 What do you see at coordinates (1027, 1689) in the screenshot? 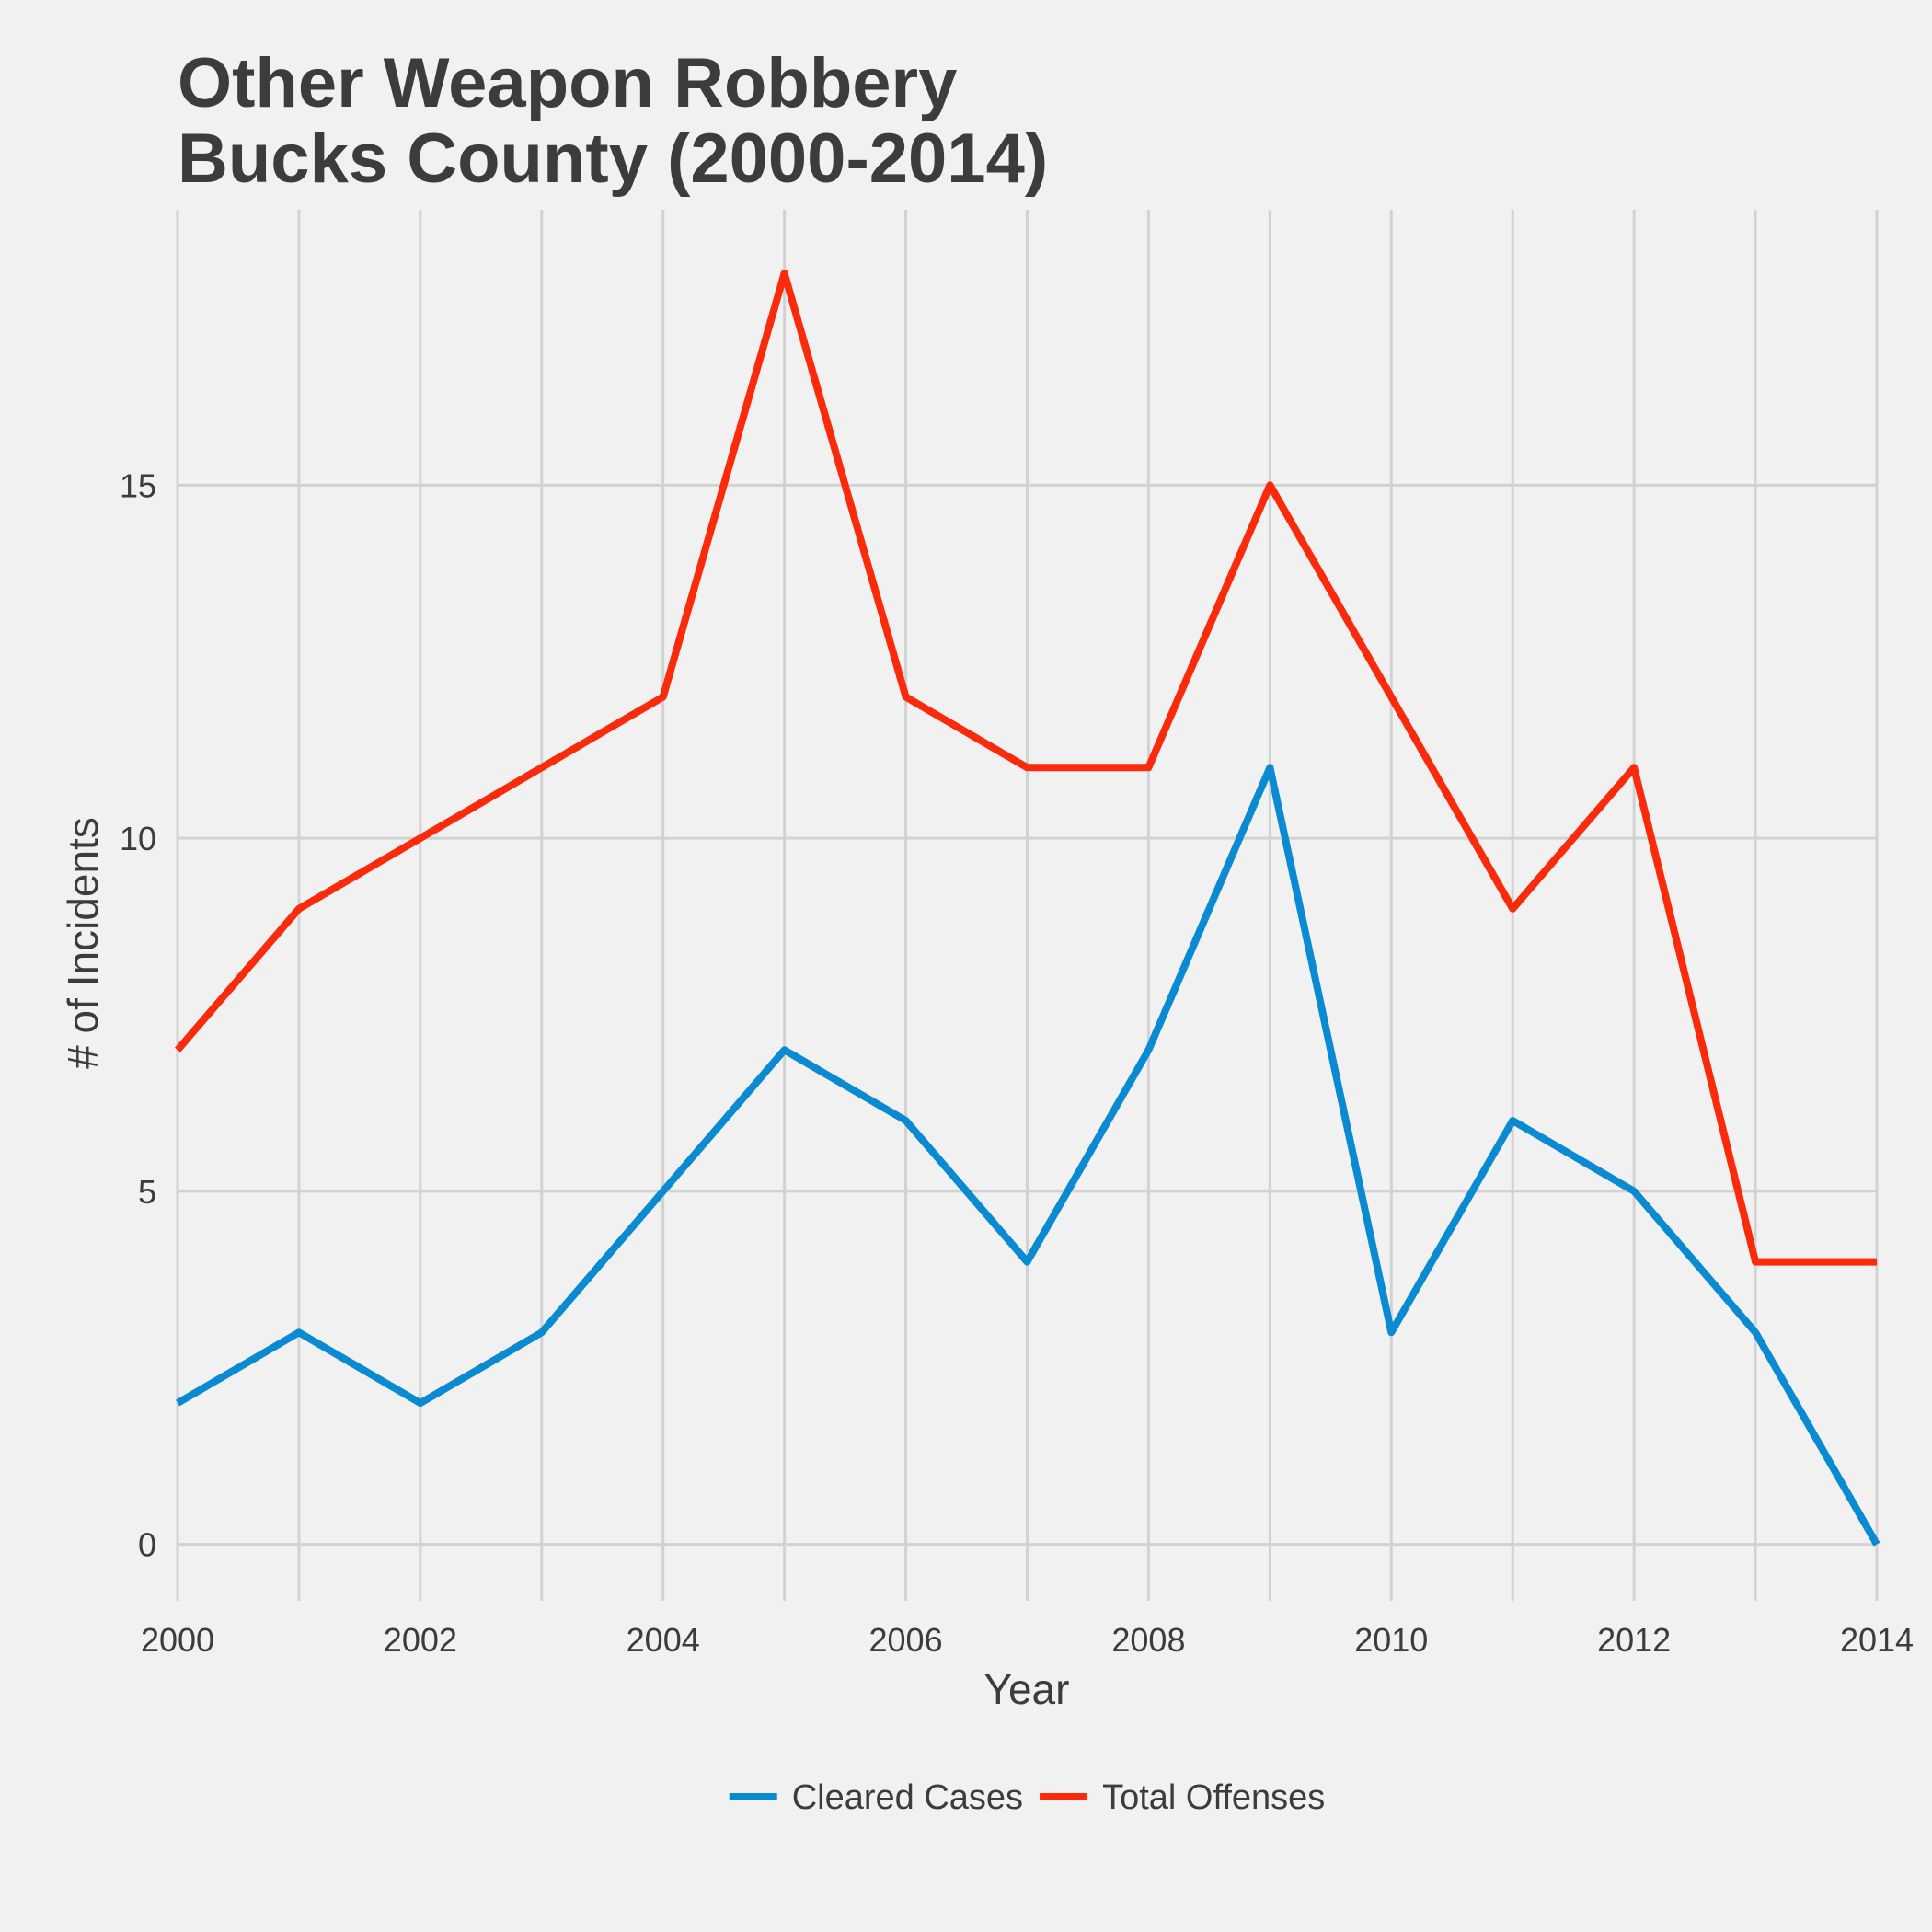
I see `x-axis-title: Year` at bounding box center [1027, 1689].